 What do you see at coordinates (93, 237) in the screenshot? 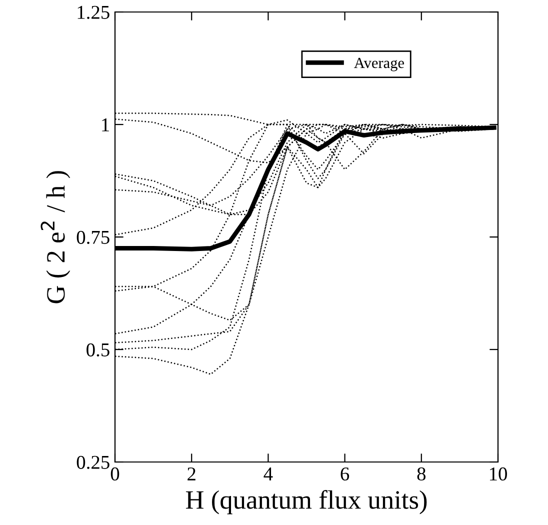
I see `y-tick-label: 0.75` at bounding box center [93, 237].